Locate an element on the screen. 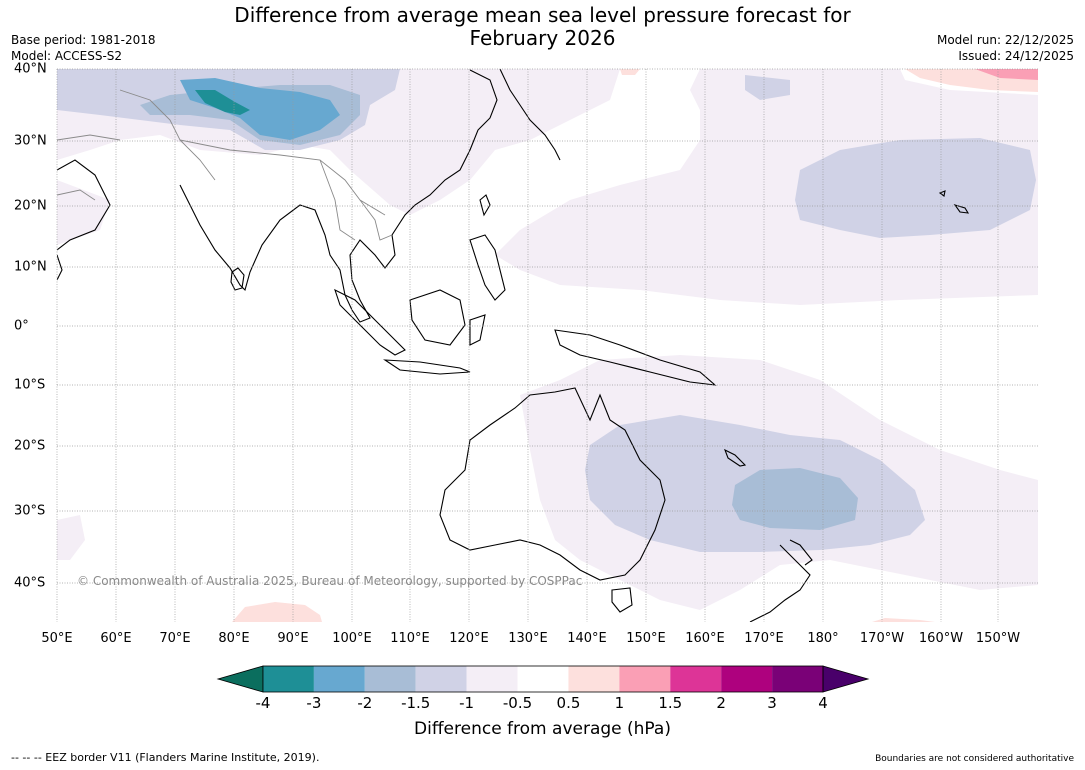  longitude-label: 150°W is located at coordinates (998, 638).